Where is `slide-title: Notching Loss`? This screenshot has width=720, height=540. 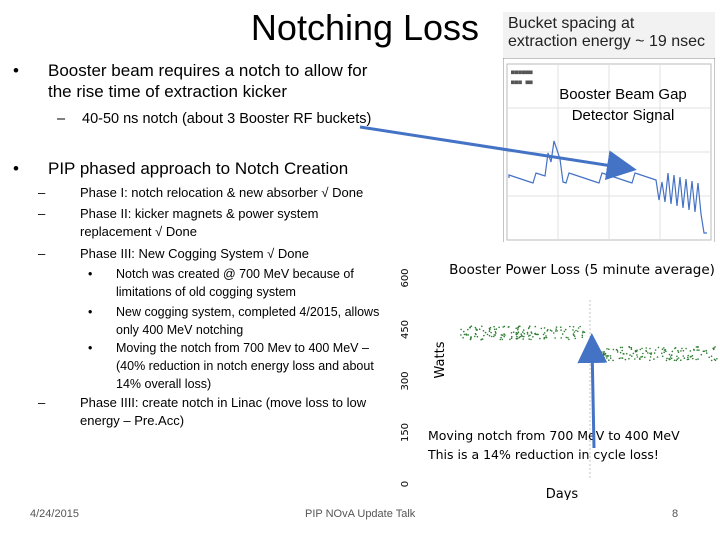 slide-title: Notching Loss is located at coordinates (365, 27).